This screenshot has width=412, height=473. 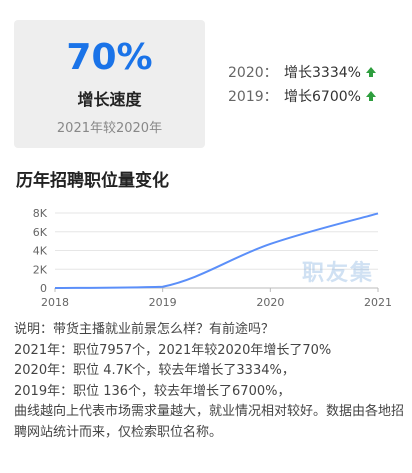 What do you see at coordinates (92, 181) in the screenshot?
I see `section-title: 历年招聘职位量变化` at bounding box center [92, 181].